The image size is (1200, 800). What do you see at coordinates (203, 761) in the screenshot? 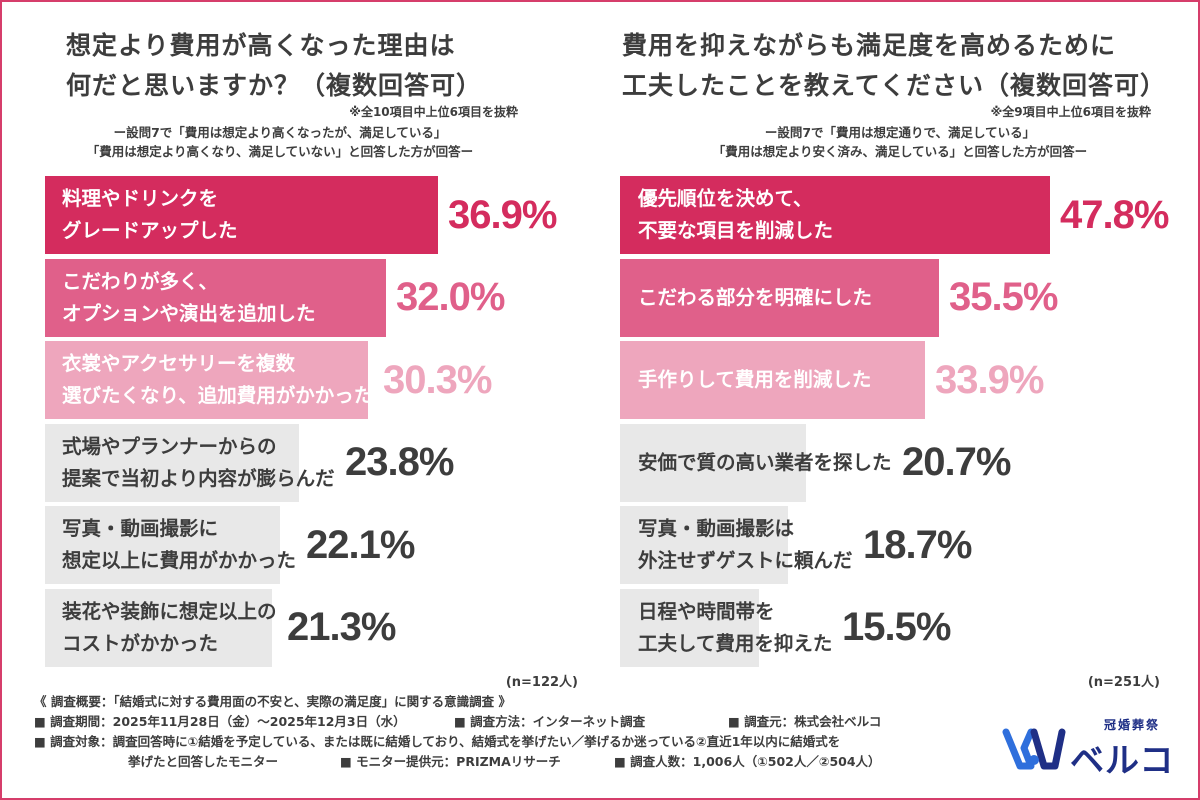
I see `survey-target-cont: 挙げたと回答したモニター` at bounding box center [203, 761].